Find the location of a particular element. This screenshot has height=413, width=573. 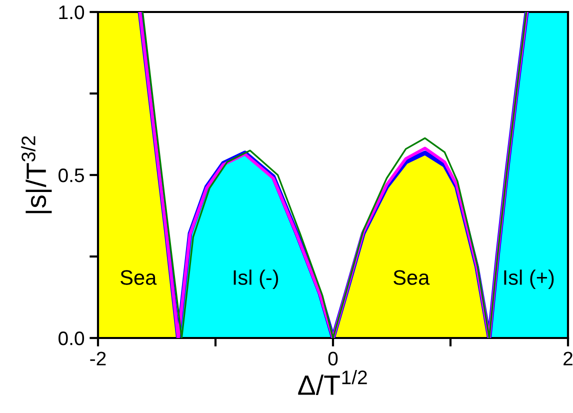

x-tick-label: 0 is located at coordinates (333, 359).